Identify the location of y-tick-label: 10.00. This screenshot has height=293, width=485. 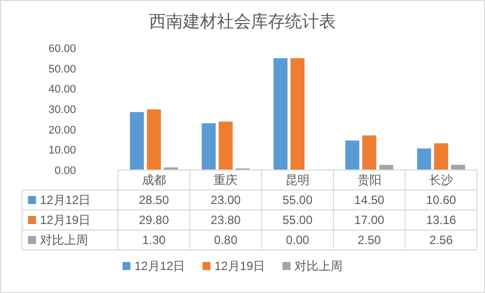
(62, 150).